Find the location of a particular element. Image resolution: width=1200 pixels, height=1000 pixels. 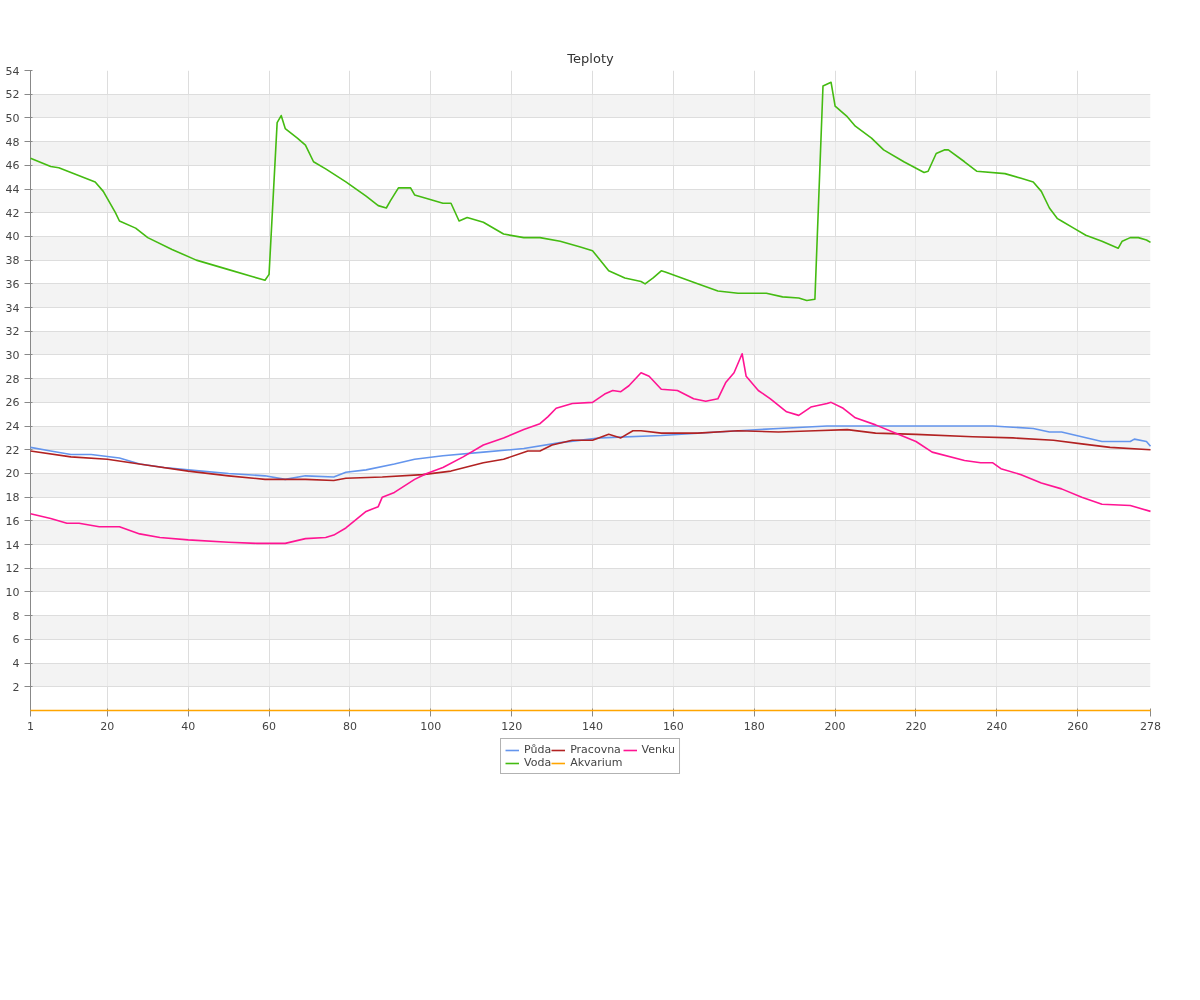

y-tick-label: 6 is located at coordinates (16, 640).